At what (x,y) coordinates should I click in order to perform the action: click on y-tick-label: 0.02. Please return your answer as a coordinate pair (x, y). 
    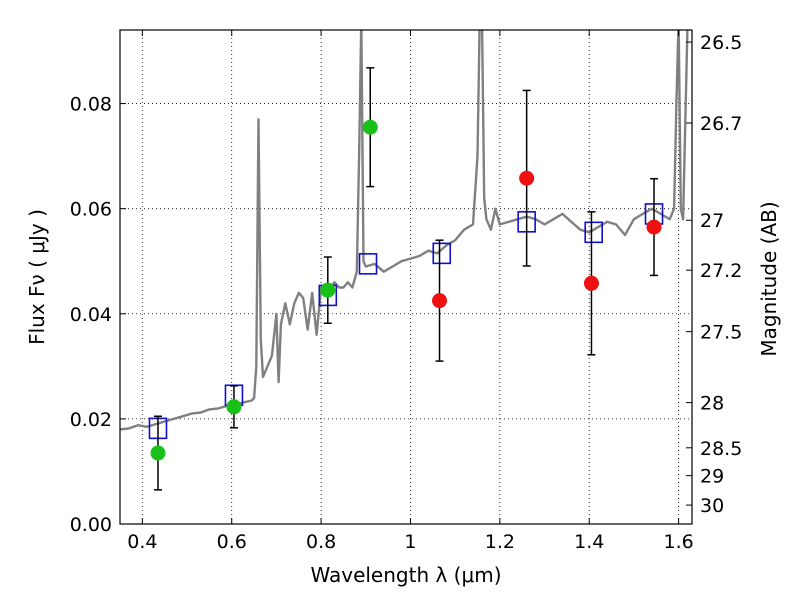
    Looking at the image, I should click on (91, 420).